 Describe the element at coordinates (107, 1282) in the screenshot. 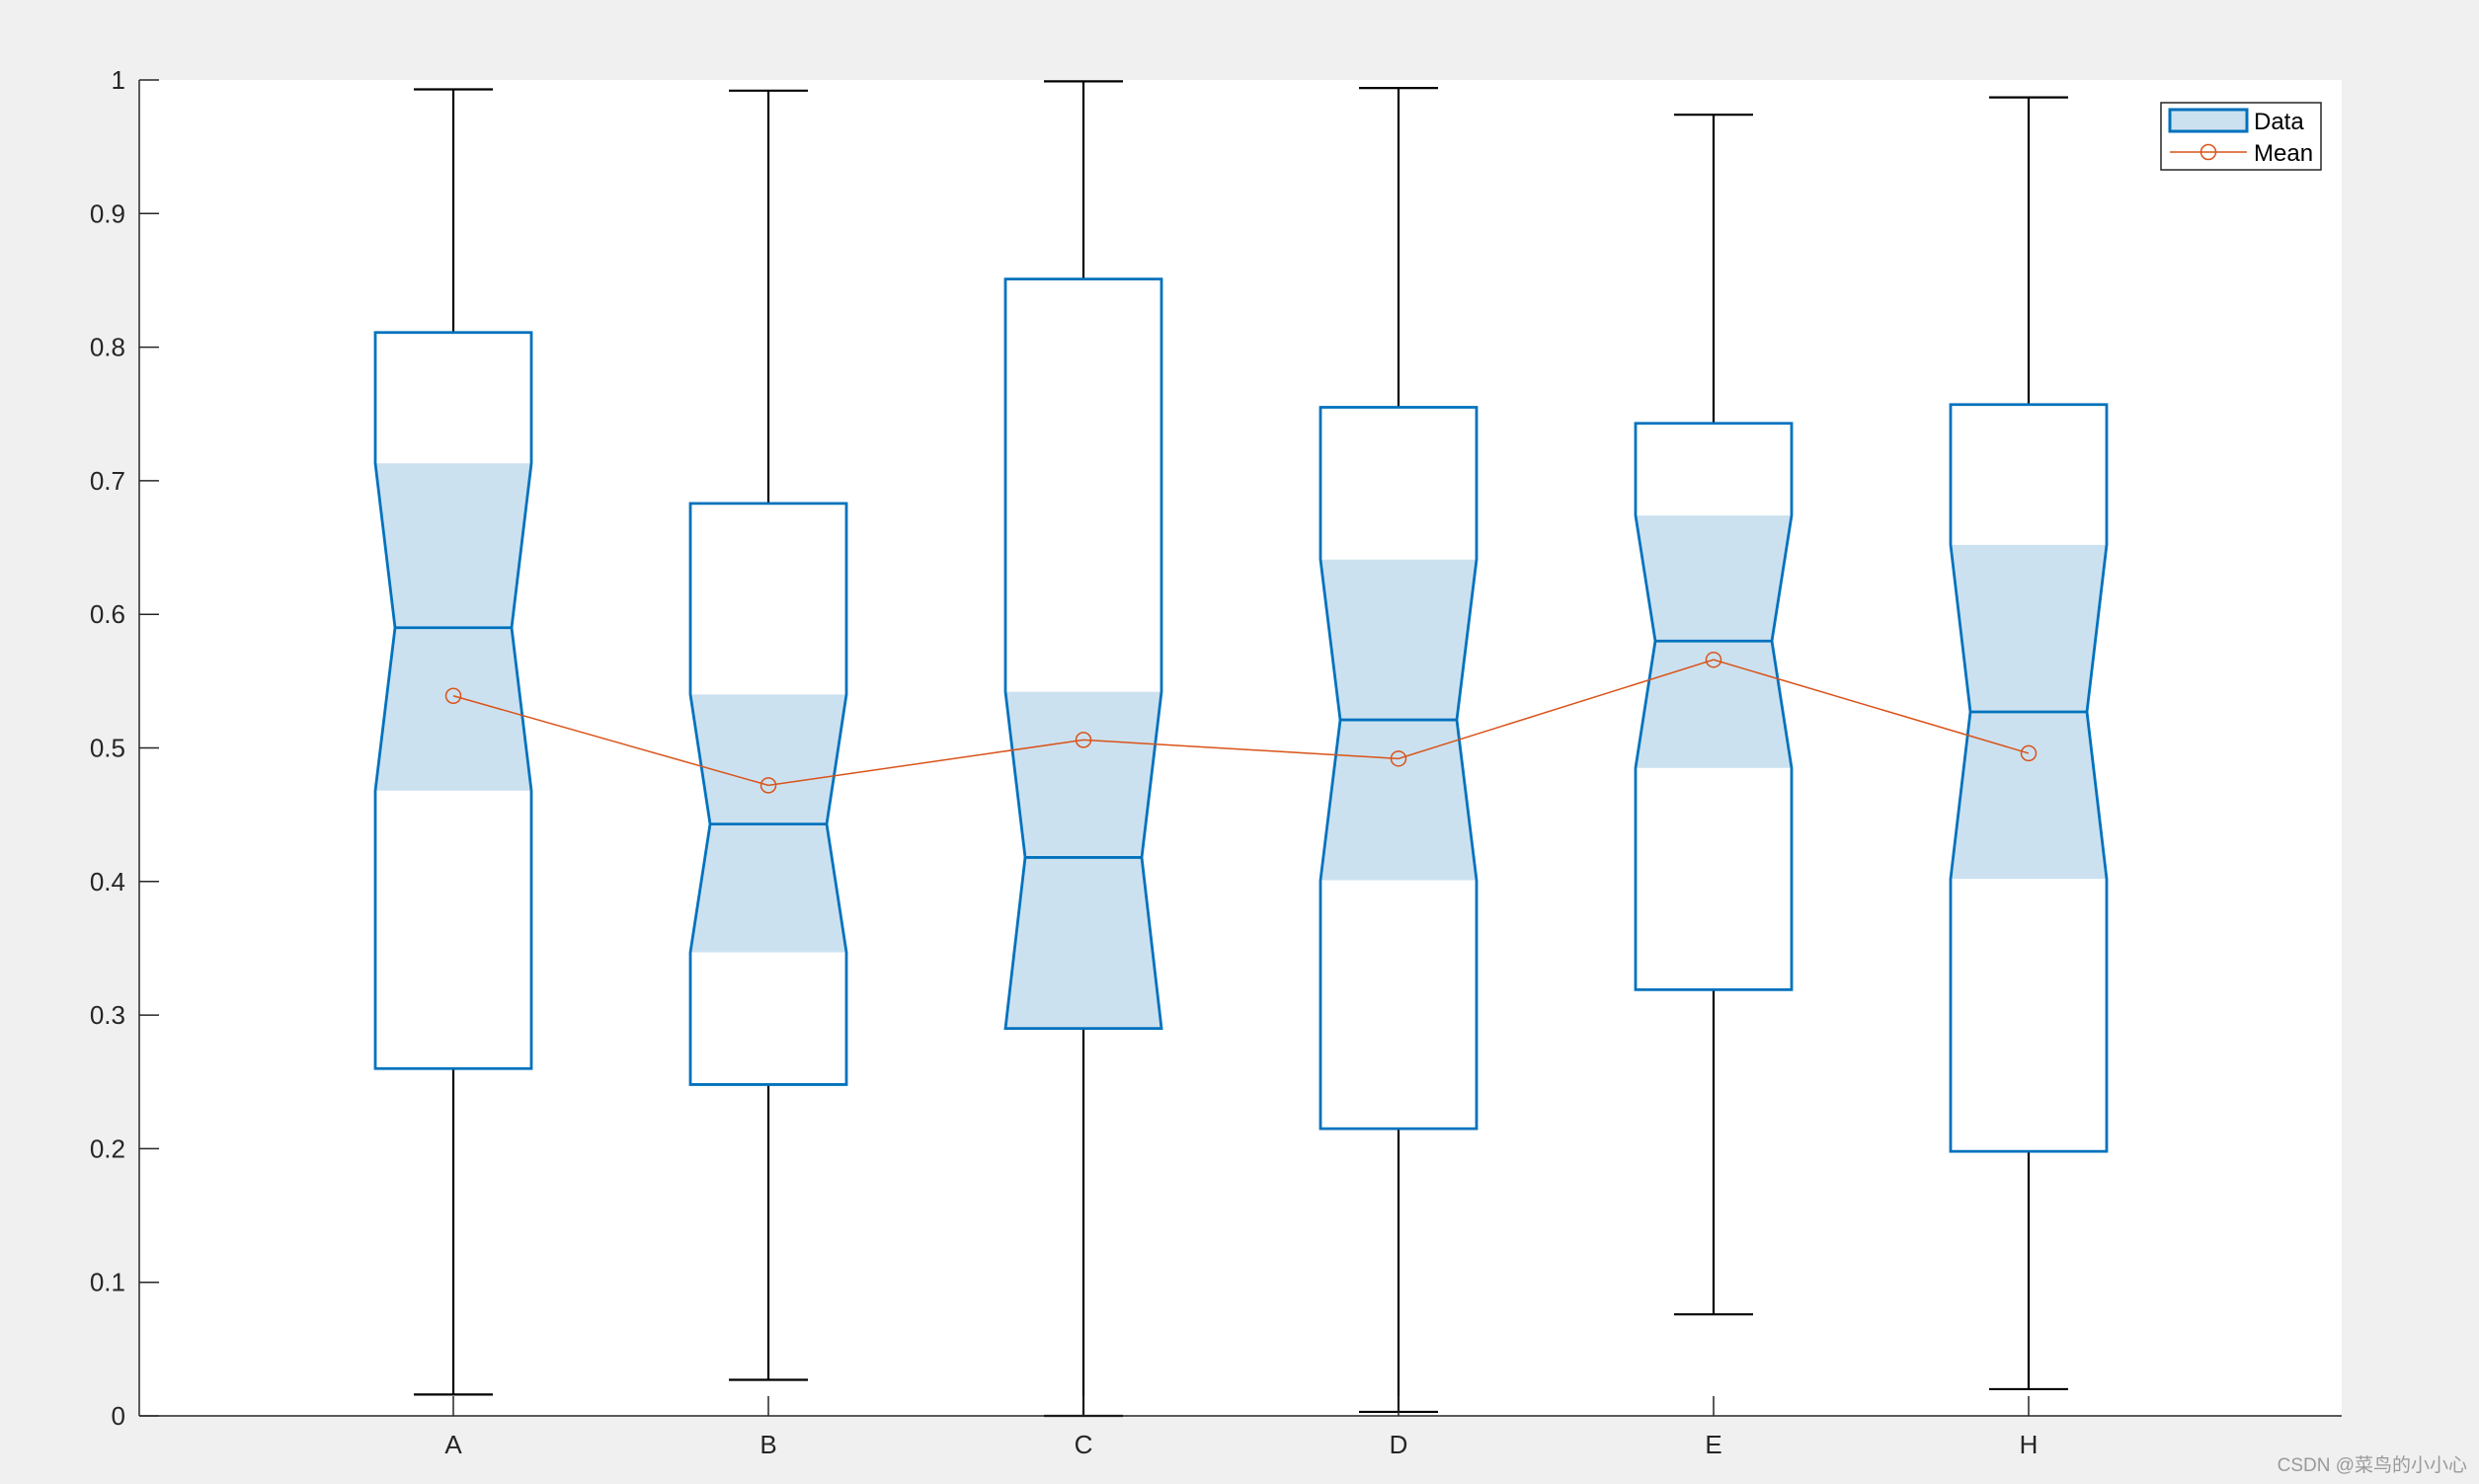

I see `y-tick-label: 0.1` at that location.